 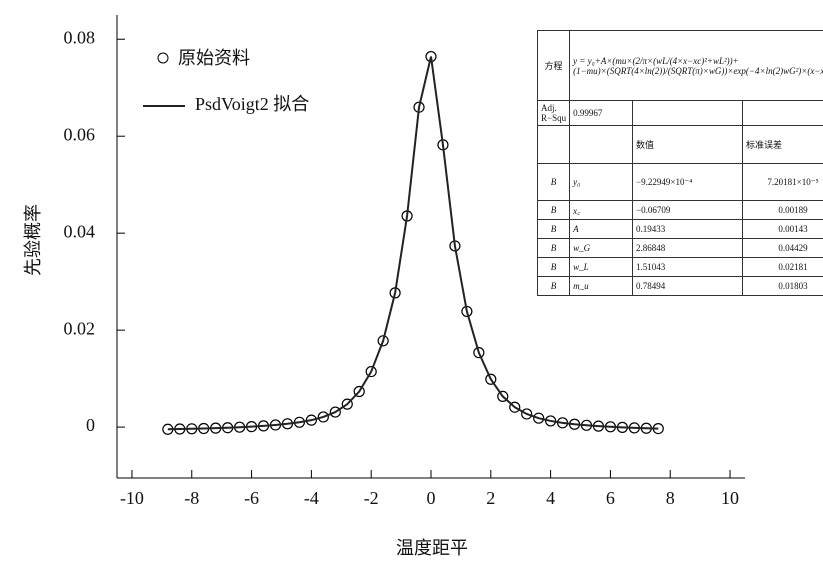 What do you see at coordinates (191, 498) in the screenshot?
I see `x-tick-label: -8` at bounding box center [191, 498].